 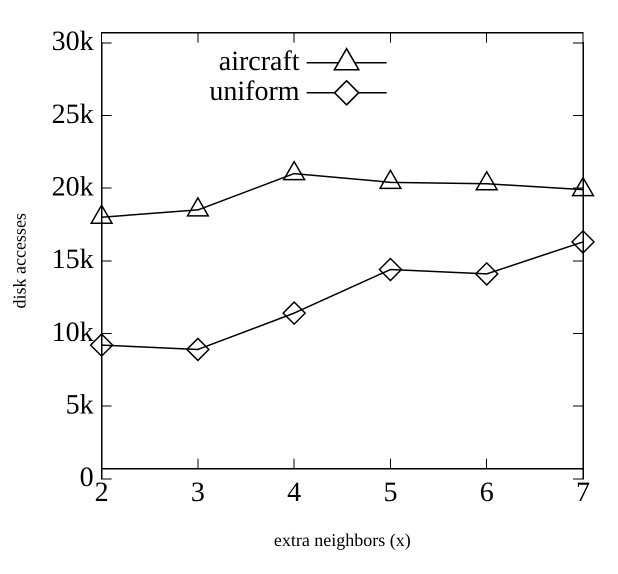 I want to click on x-tick-label: 6, so click(x=487, y=492).